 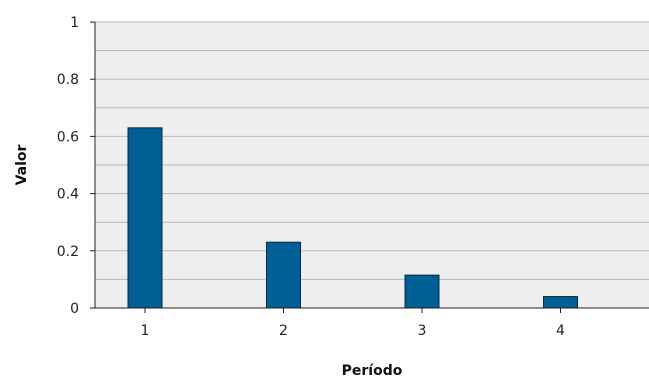 I want to click on y-tick-label: 0.4, so click(x=68, y=195).